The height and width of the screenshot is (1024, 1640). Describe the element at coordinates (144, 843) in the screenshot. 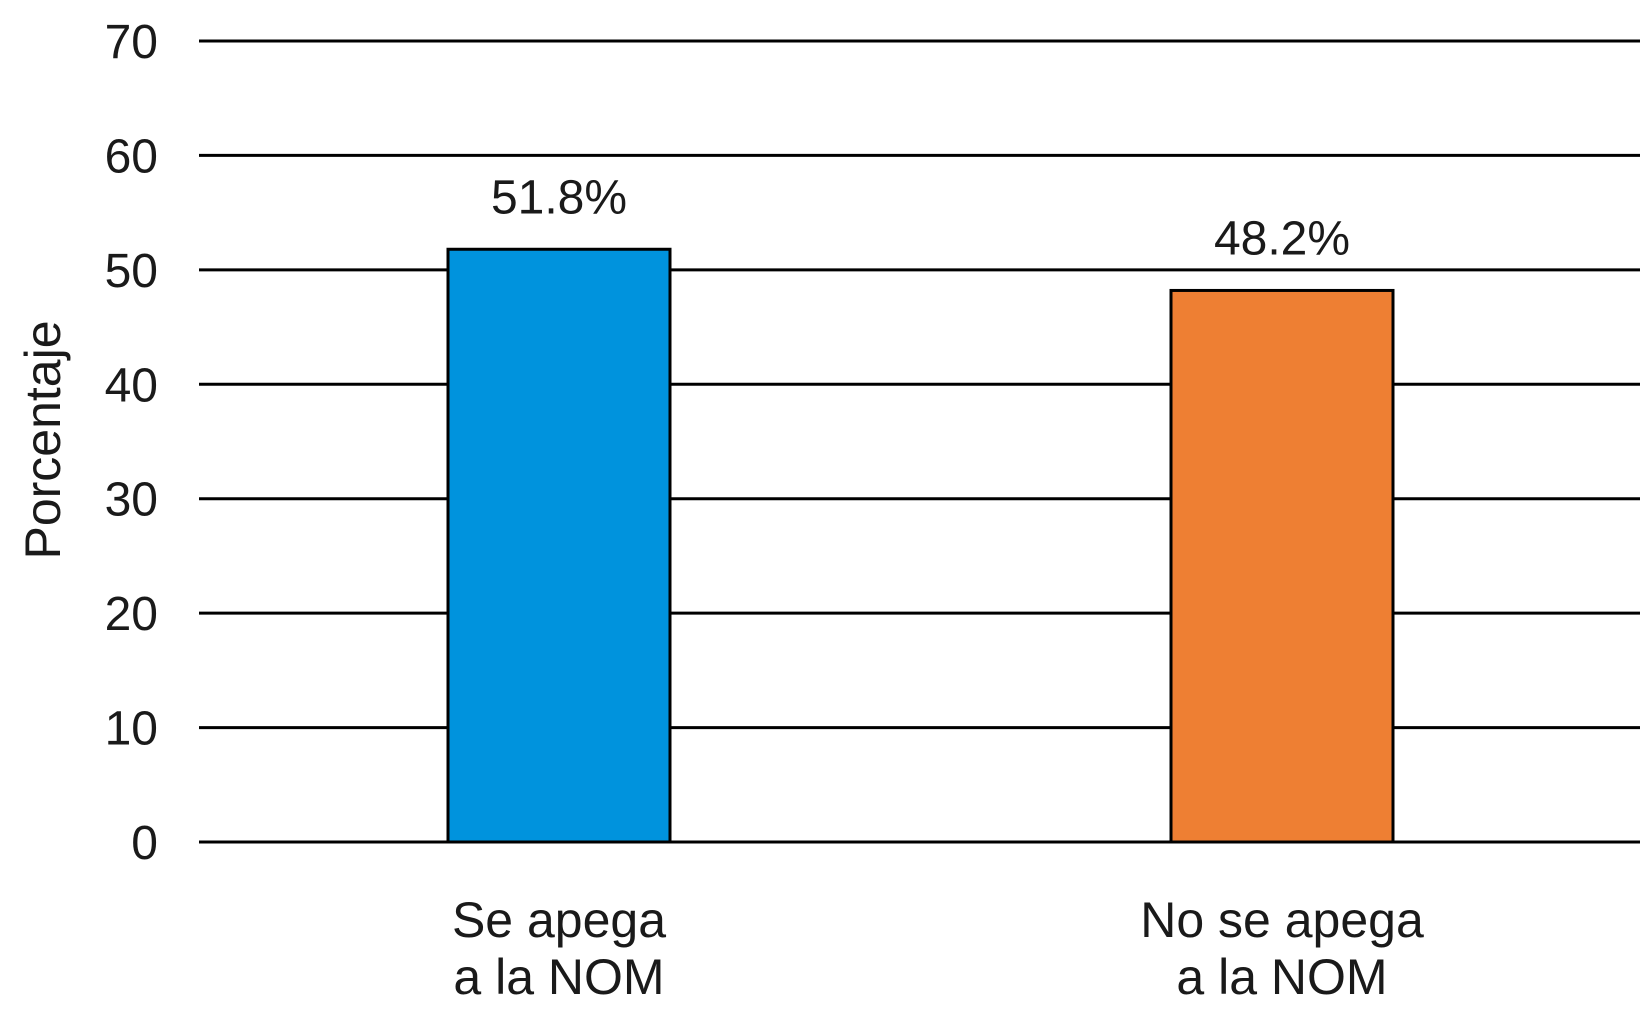

I see `y-tick-label: 0` at that location.